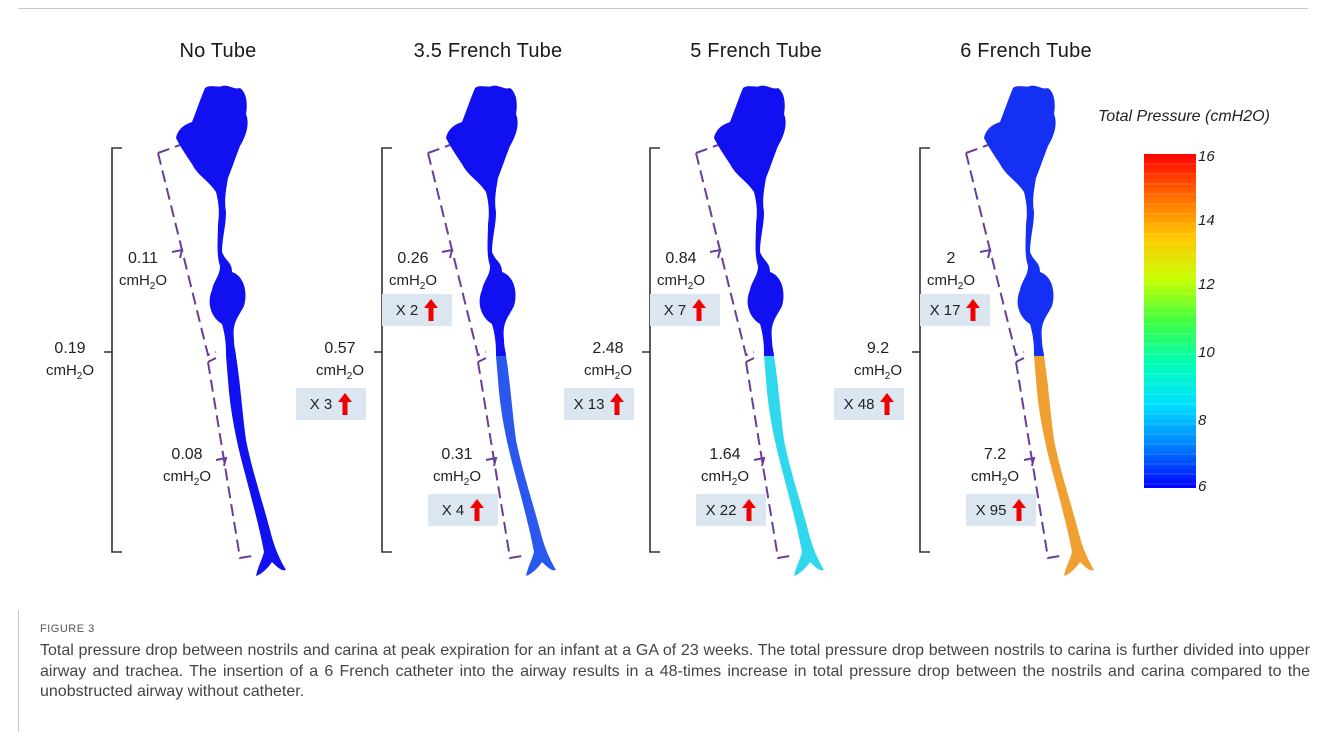  Describe the element at coordinates (1202, 486) in the screenshot. I see `legend-tick-label: 6` at that location.